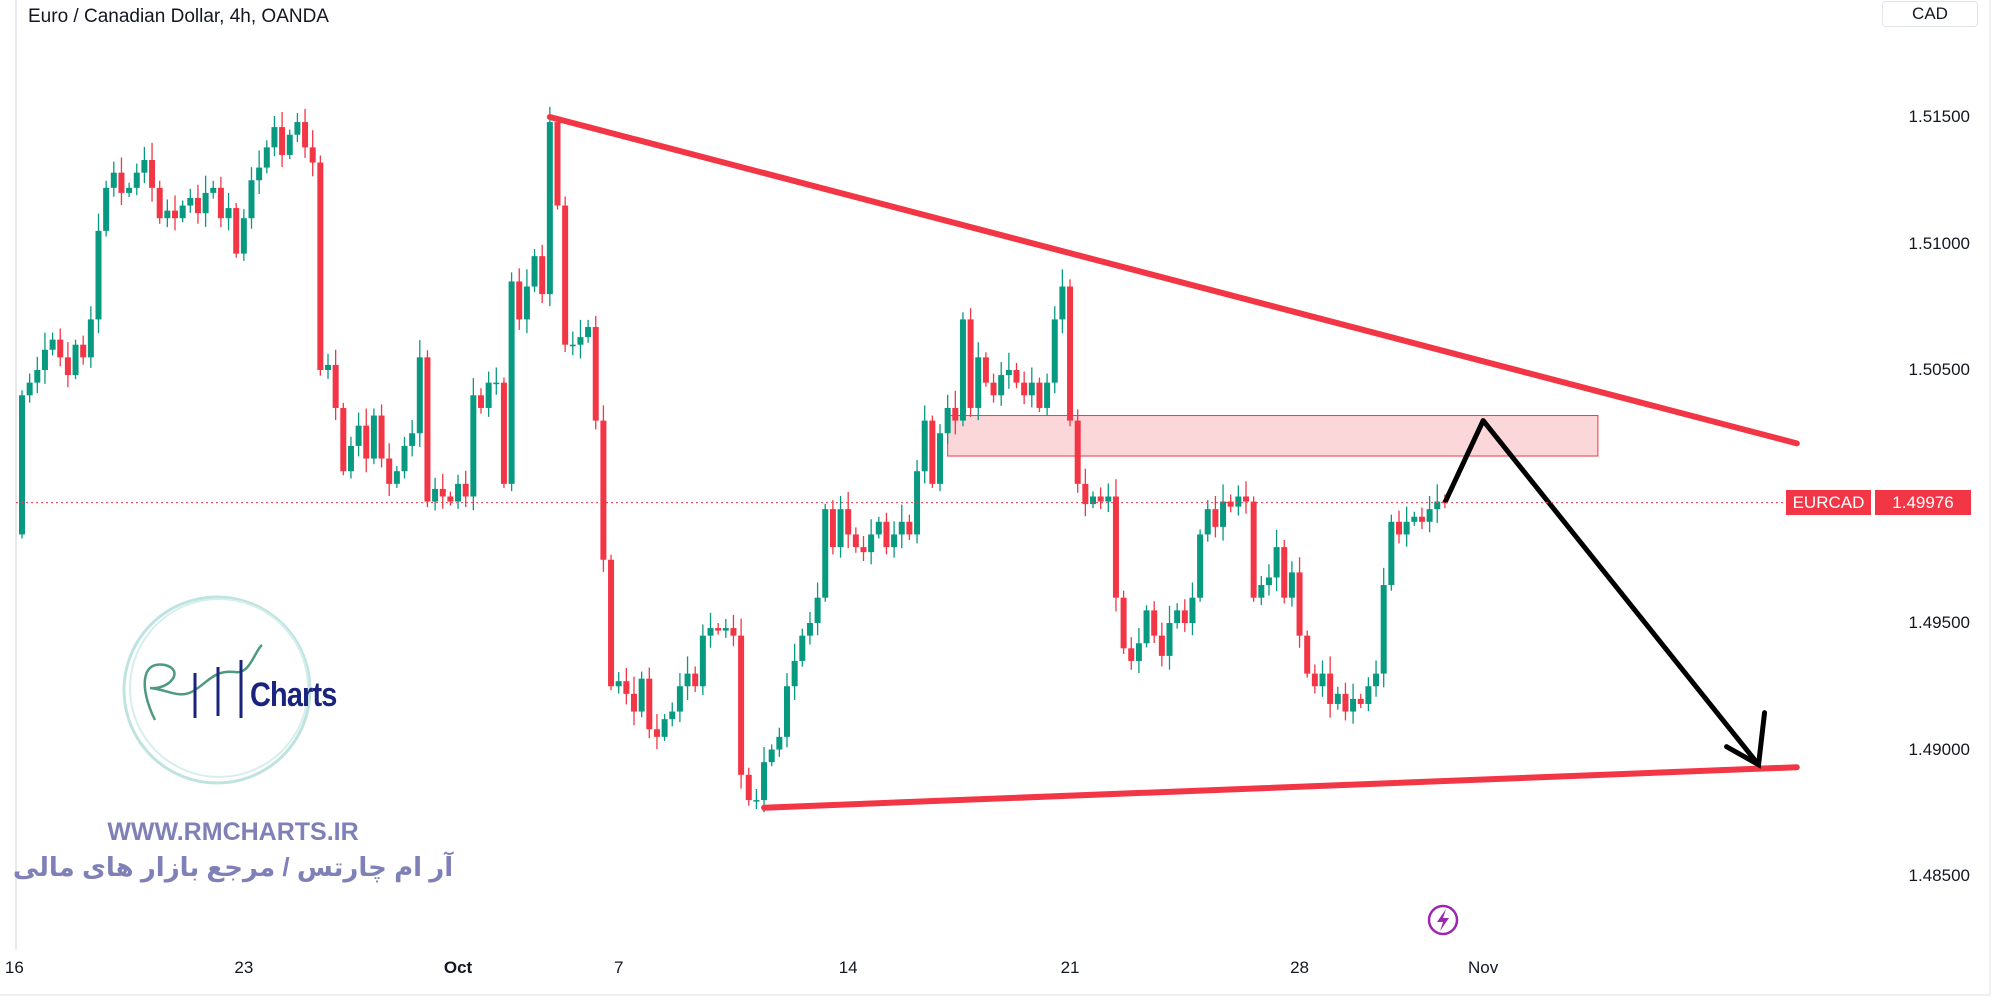 This screenshot has height=1000, width=2000. What do you see at coordinates (1443, 920) in the screenshot?
I see `lightning-icon` at bounding box center [1443, 920].